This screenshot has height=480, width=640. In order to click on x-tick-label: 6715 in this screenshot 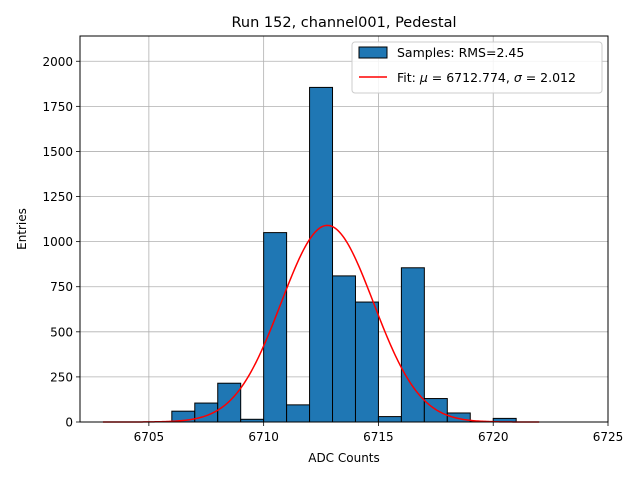, I will do `click(378, 437)`.